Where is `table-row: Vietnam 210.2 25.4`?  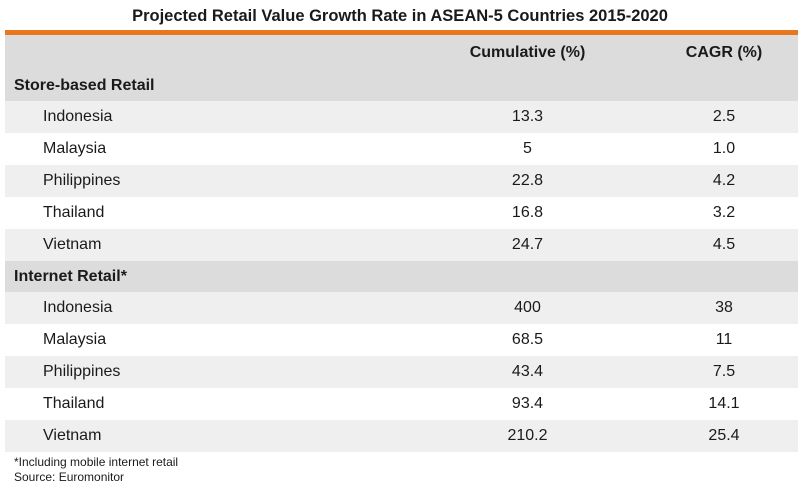 table-row: Vietnam 210.2 25.4 is located at coordinates (401, 436).